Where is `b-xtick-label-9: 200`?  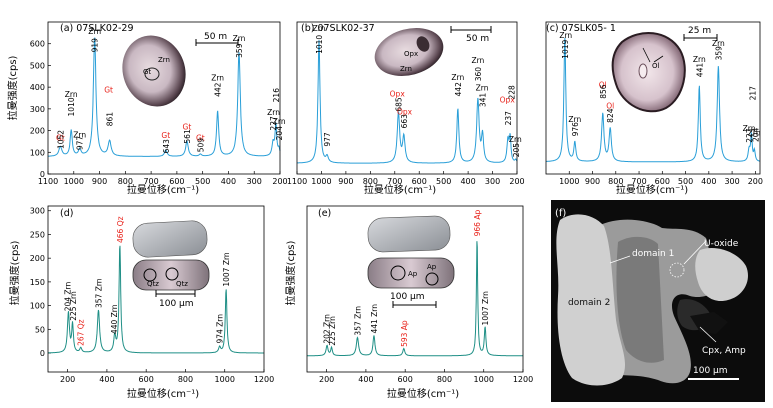
b-xtick-label-9: 200 is located at coordinates (516, 181).